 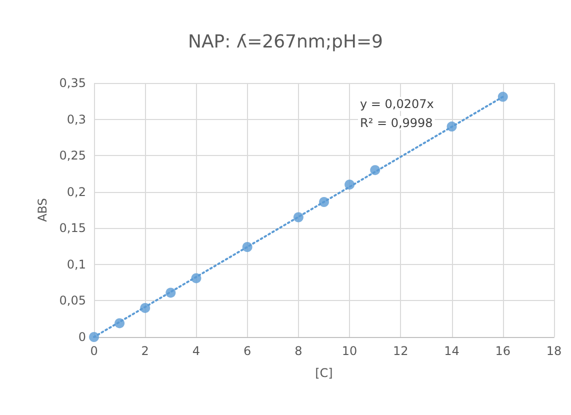 I want to click on y-tick-label: 0,35, so click(x=72, y=83).